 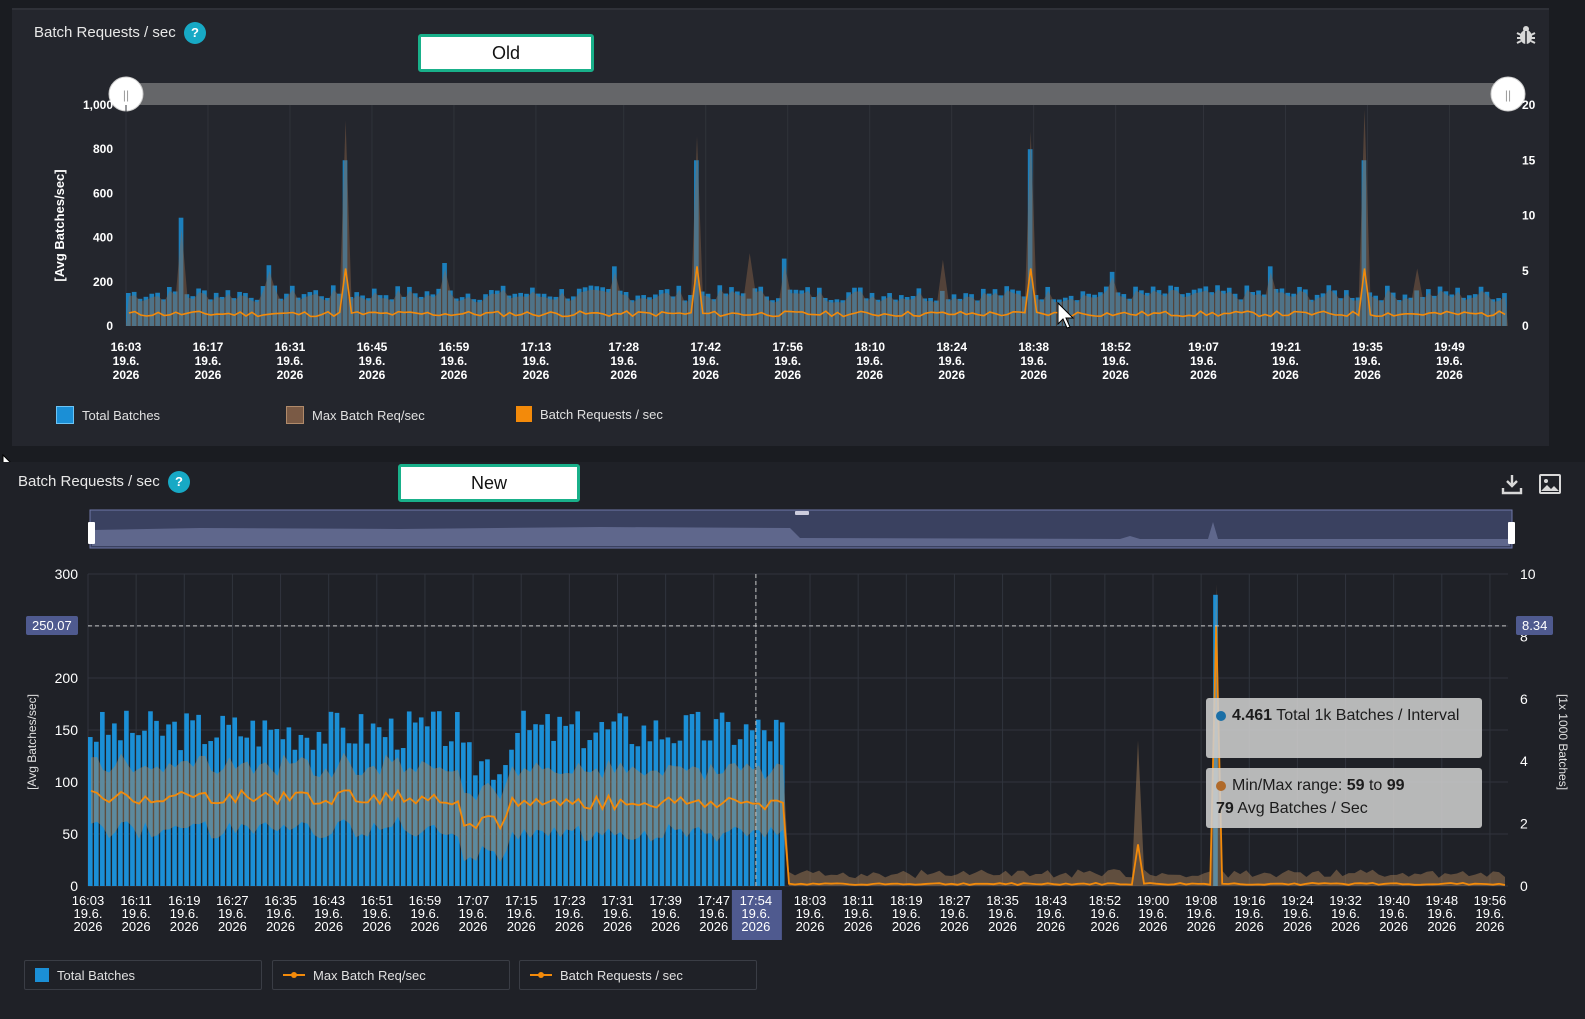 I want to click on y2-tick-label: 15, so click(x=1529, y=160).